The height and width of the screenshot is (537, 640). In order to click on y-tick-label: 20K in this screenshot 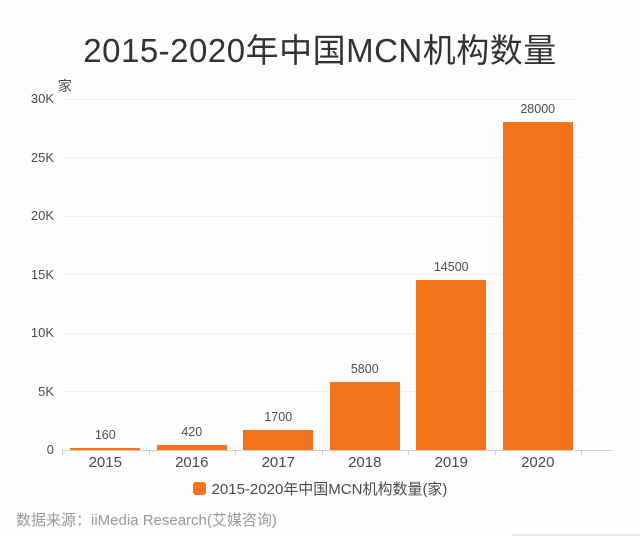, I will do `click(42, 215)`.